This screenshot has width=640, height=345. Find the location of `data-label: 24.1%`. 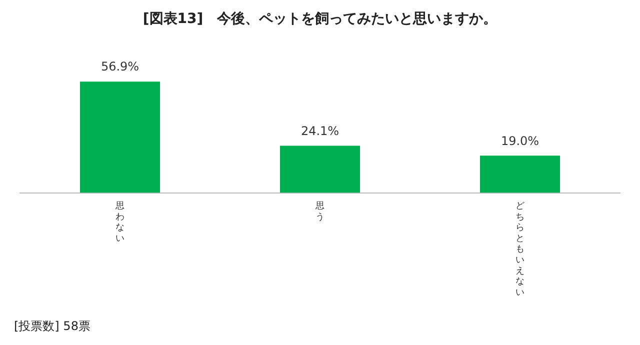

data-label: 24.1% is located at coordinates (320, 131).